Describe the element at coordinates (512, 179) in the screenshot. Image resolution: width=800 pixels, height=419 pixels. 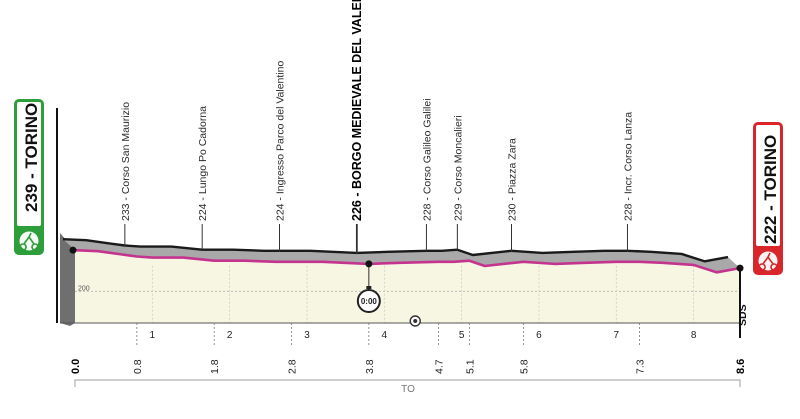
I see `waypoint-name: 230 - Piazza Zara` at that location.